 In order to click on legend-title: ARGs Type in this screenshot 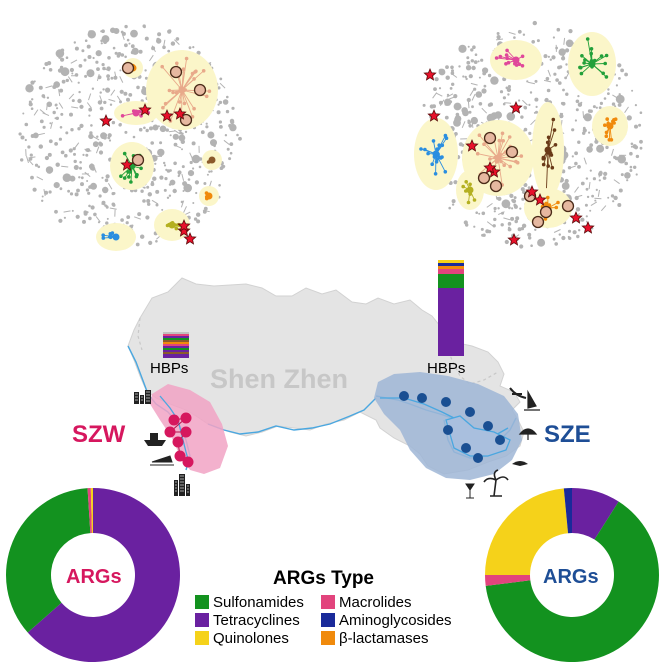, I will do `click(324, 578)`.